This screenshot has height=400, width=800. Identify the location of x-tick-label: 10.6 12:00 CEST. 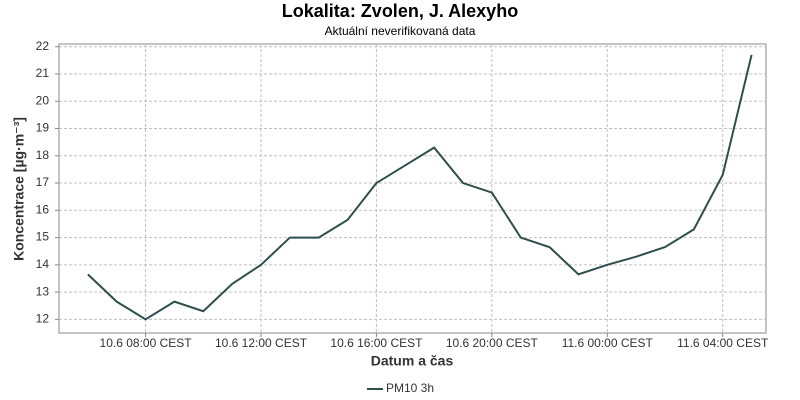
(261, 343).